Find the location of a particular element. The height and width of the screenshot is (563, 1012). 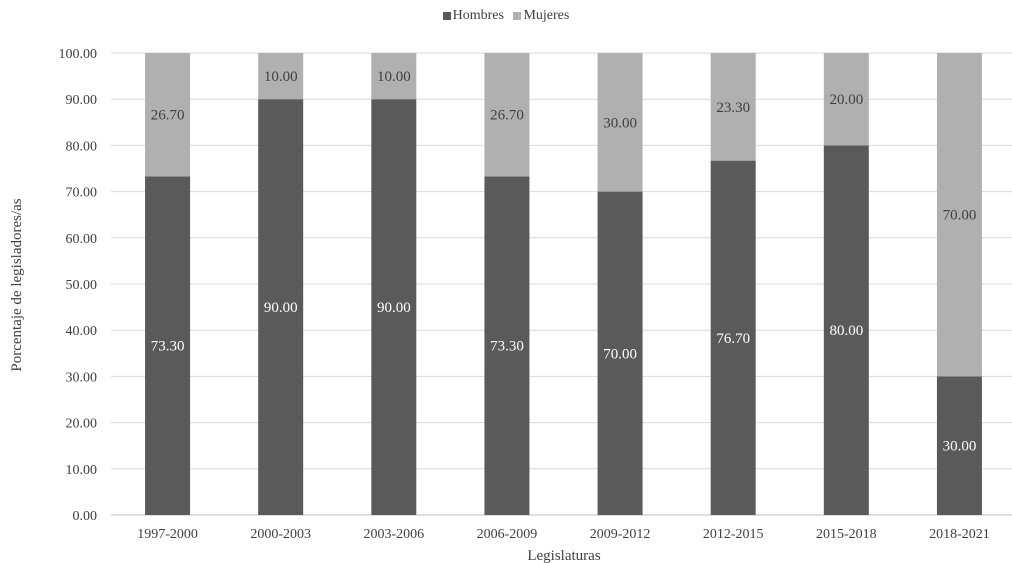

x-tick-label: 2012-2015 is located at coordinates (733, 534).